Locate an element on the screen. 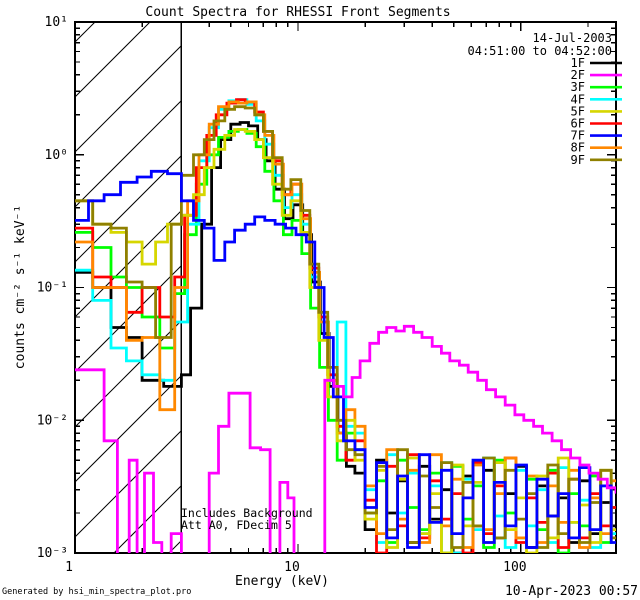 This screenshot has width=640, height=600. x-axis-title: Energy (keV) is located at coordinates (282, 581).